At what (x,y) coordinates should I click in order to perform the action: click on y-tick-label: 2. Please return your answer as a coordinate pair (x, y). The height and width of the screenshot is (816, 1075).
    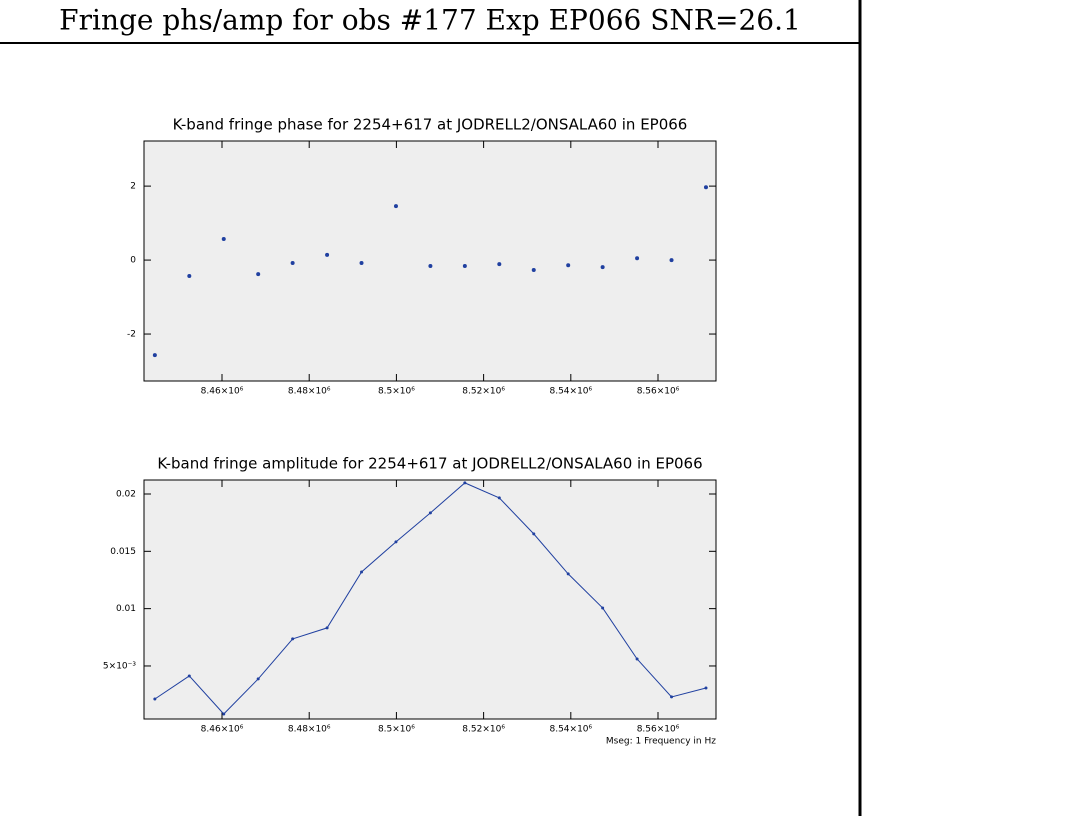
    Looking at the image, I should click on (133, 187).